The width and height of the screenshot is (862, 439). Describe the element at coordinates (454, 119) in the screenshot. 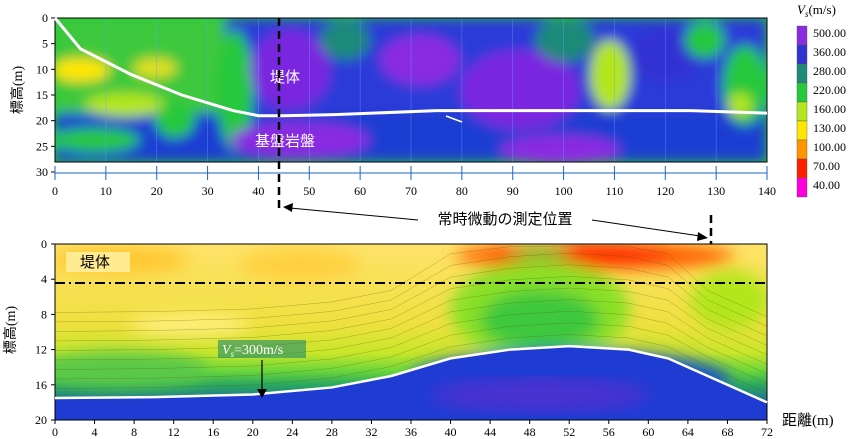

I see `boundary-pointer-arrow` at that location.